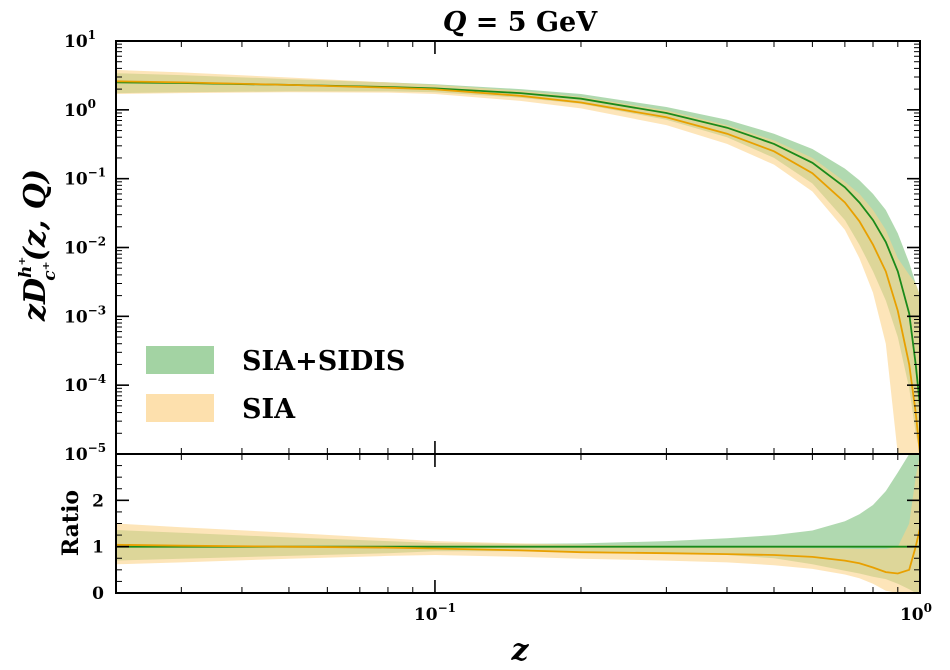  Describe the element at coordinates (85, 315) in the screenshot. I see `main-y-tick-label: 10⁻³` at that location.